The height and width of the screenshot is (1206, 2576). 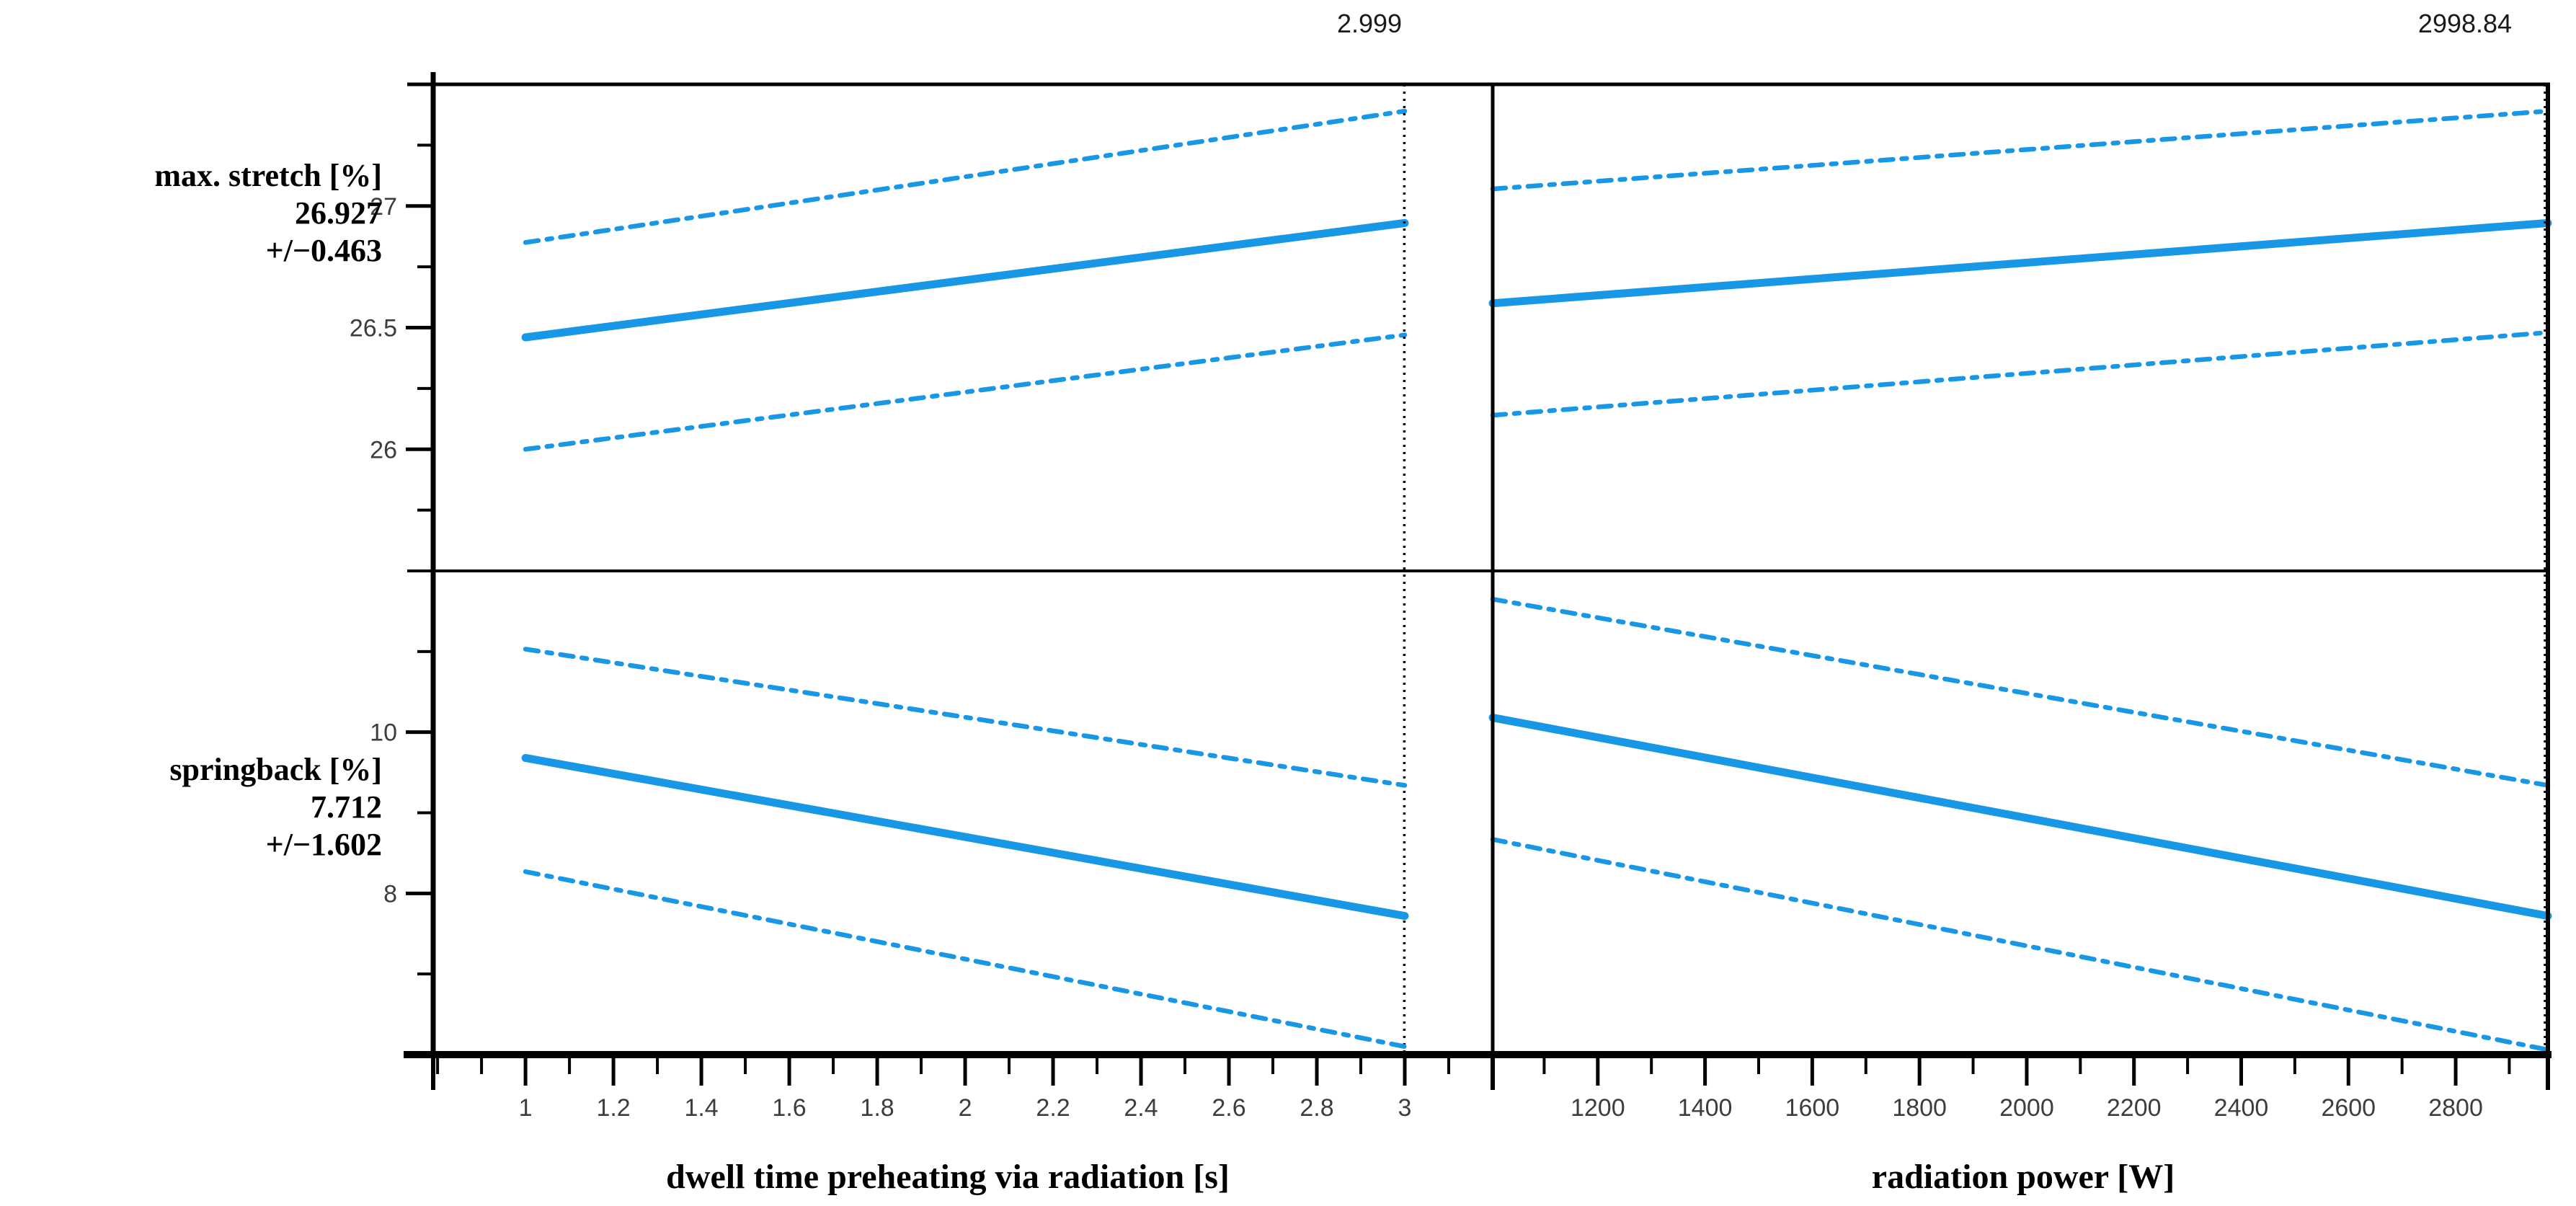 I want to click on x-axis-title-radiation-power: radiation power [W], so click(x=2023, y=1177).